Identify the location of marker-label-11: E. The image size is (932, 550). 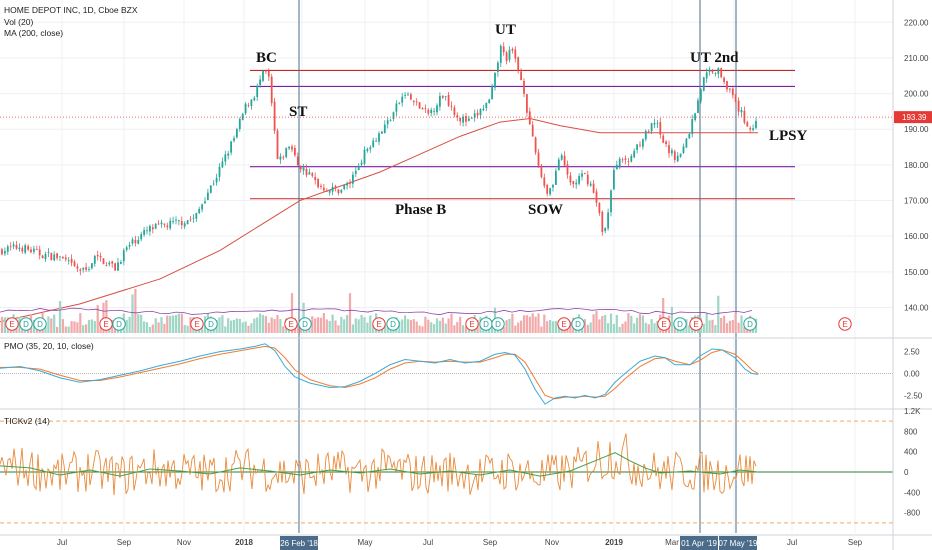
(471, 324).